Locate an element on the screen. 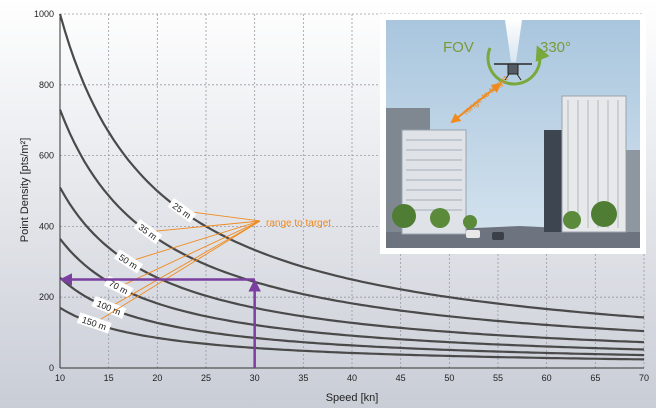 The width and height of the screenshot is (656, 413). x-tick-label: 15 is located at coordinates (109, 378).